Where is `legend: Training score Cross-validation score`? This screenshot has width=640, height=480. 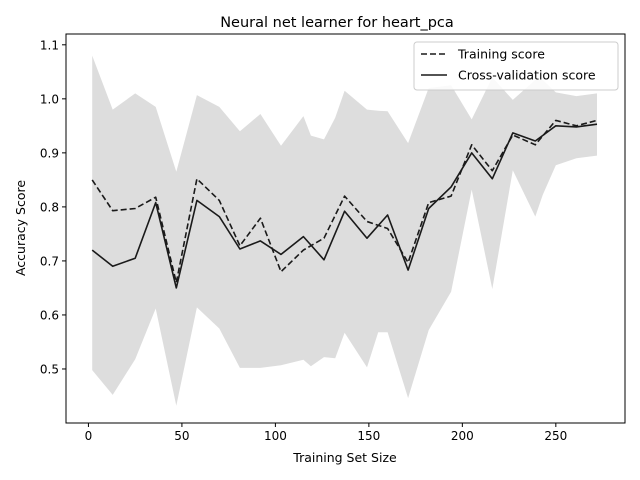 legend: Training score Cross-validation score is located at coordinates (516, 66).